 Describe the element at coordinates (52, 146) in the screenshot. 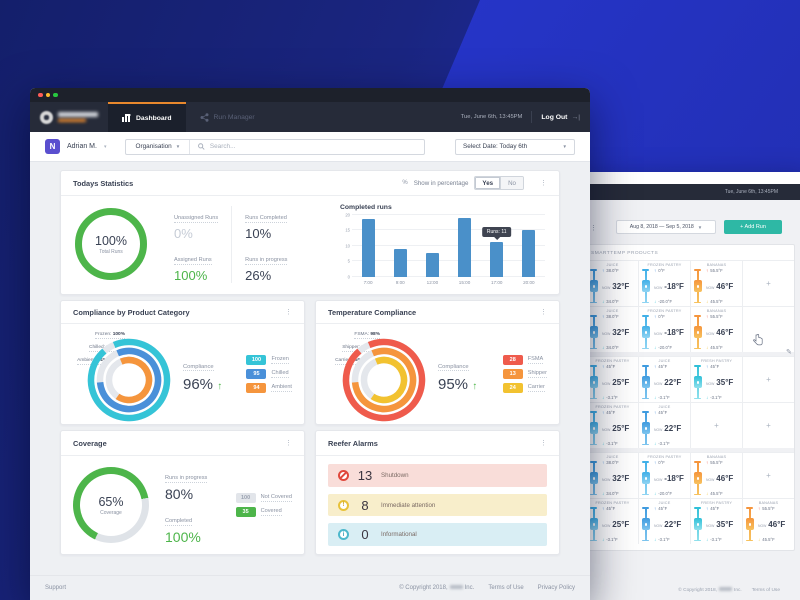

I see `avatar: N` at that location.